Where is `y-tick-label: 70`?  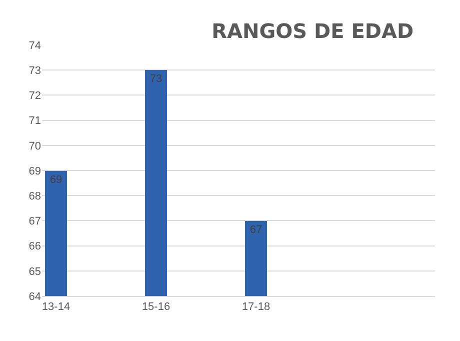 y-tick-label: 70 is located at coordinates (34, 146).